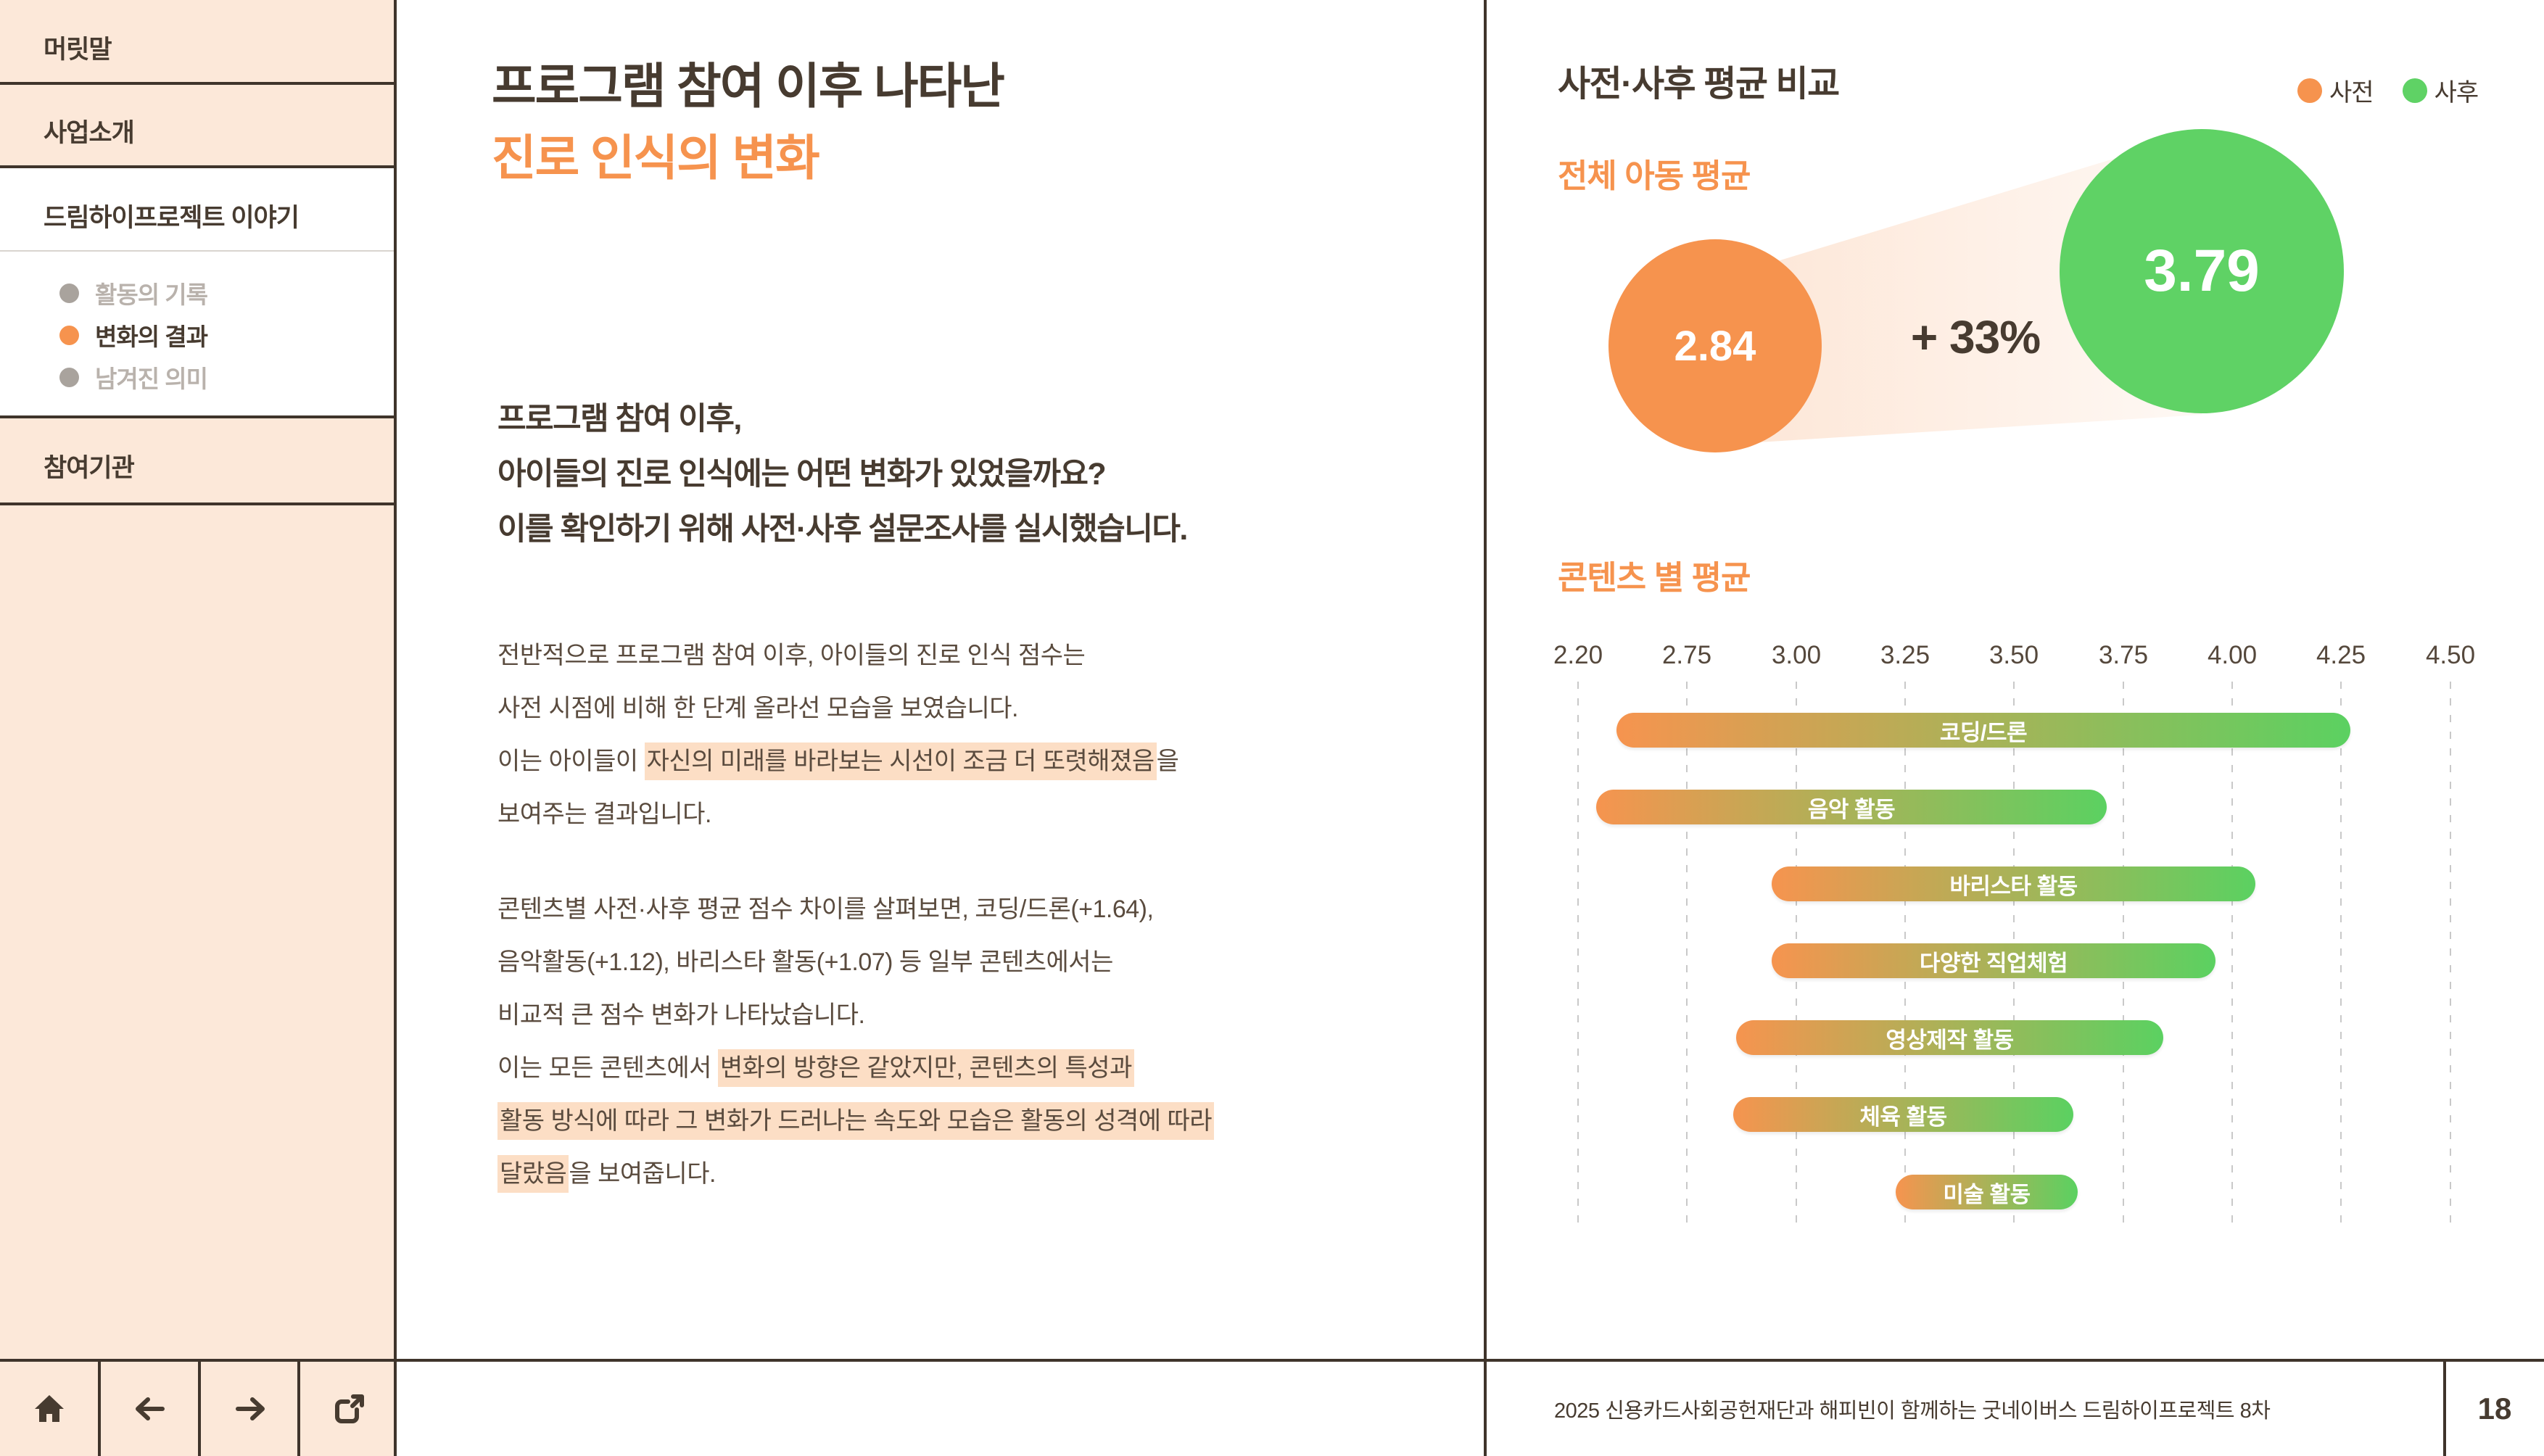 The image size is (2544, 1456). I want to click on external-link-icon, so click(349, 1408).